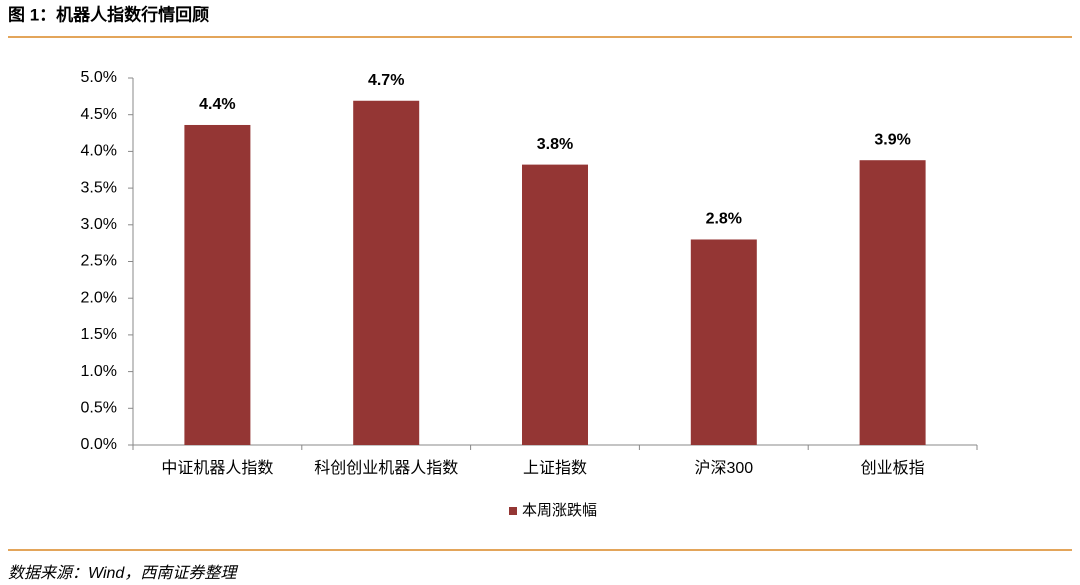  I want to click on x-tick-label: 上证指数, so click(555, 468).